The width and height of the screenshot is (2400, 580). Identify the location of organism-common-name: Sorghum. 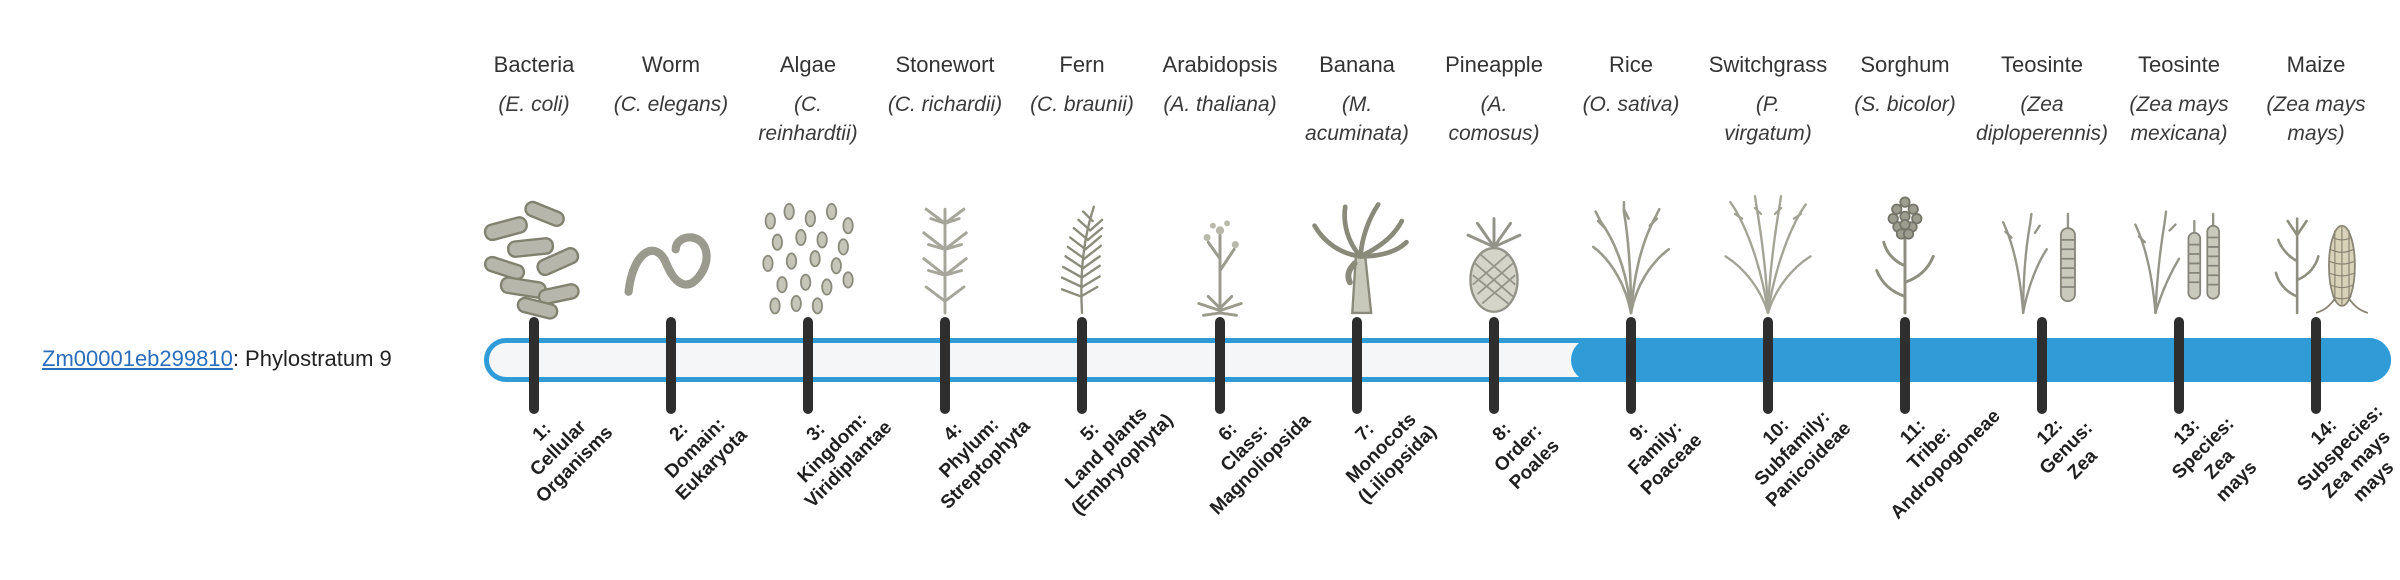
(1905, 64).